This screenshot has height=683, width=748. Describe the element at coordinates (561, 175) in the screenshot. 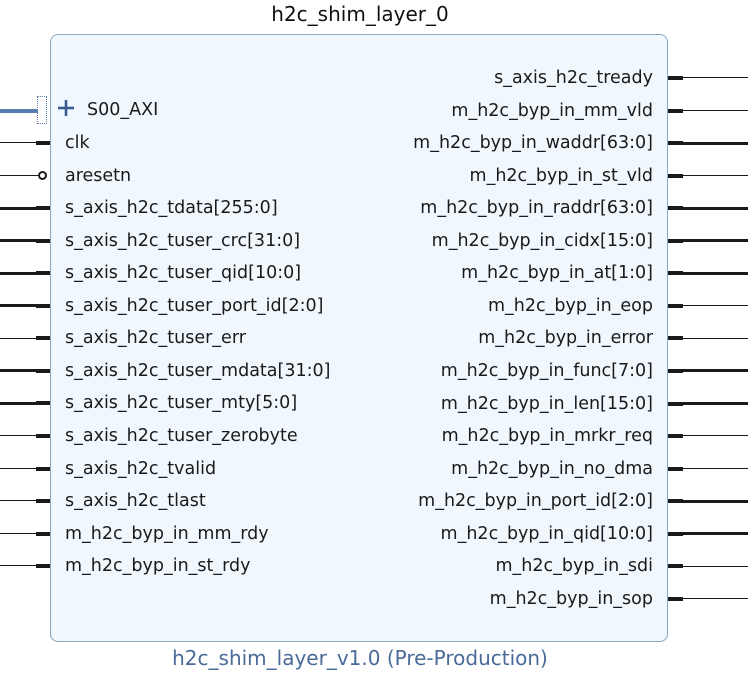

I see `right-port-label: m_h2c_byp_in_st_vld` at that location.